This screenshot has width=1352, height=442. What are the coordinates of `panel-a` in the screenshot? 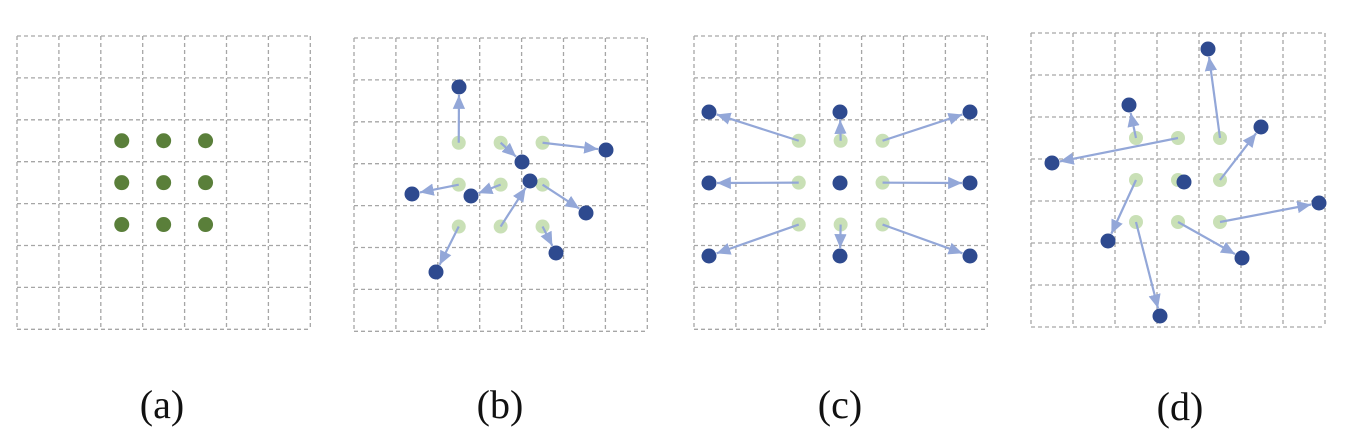 It's located at (163, 182).